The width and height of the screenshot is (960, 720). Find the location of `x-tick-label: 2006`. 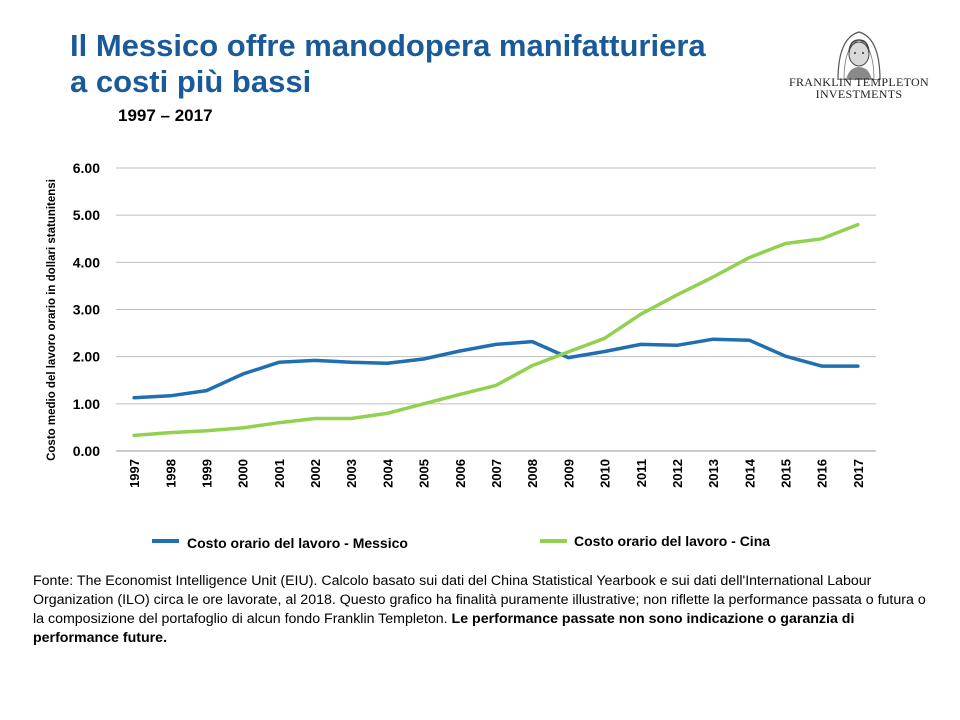

x-tick-label: 2006 is located at coordinates (460, 473).